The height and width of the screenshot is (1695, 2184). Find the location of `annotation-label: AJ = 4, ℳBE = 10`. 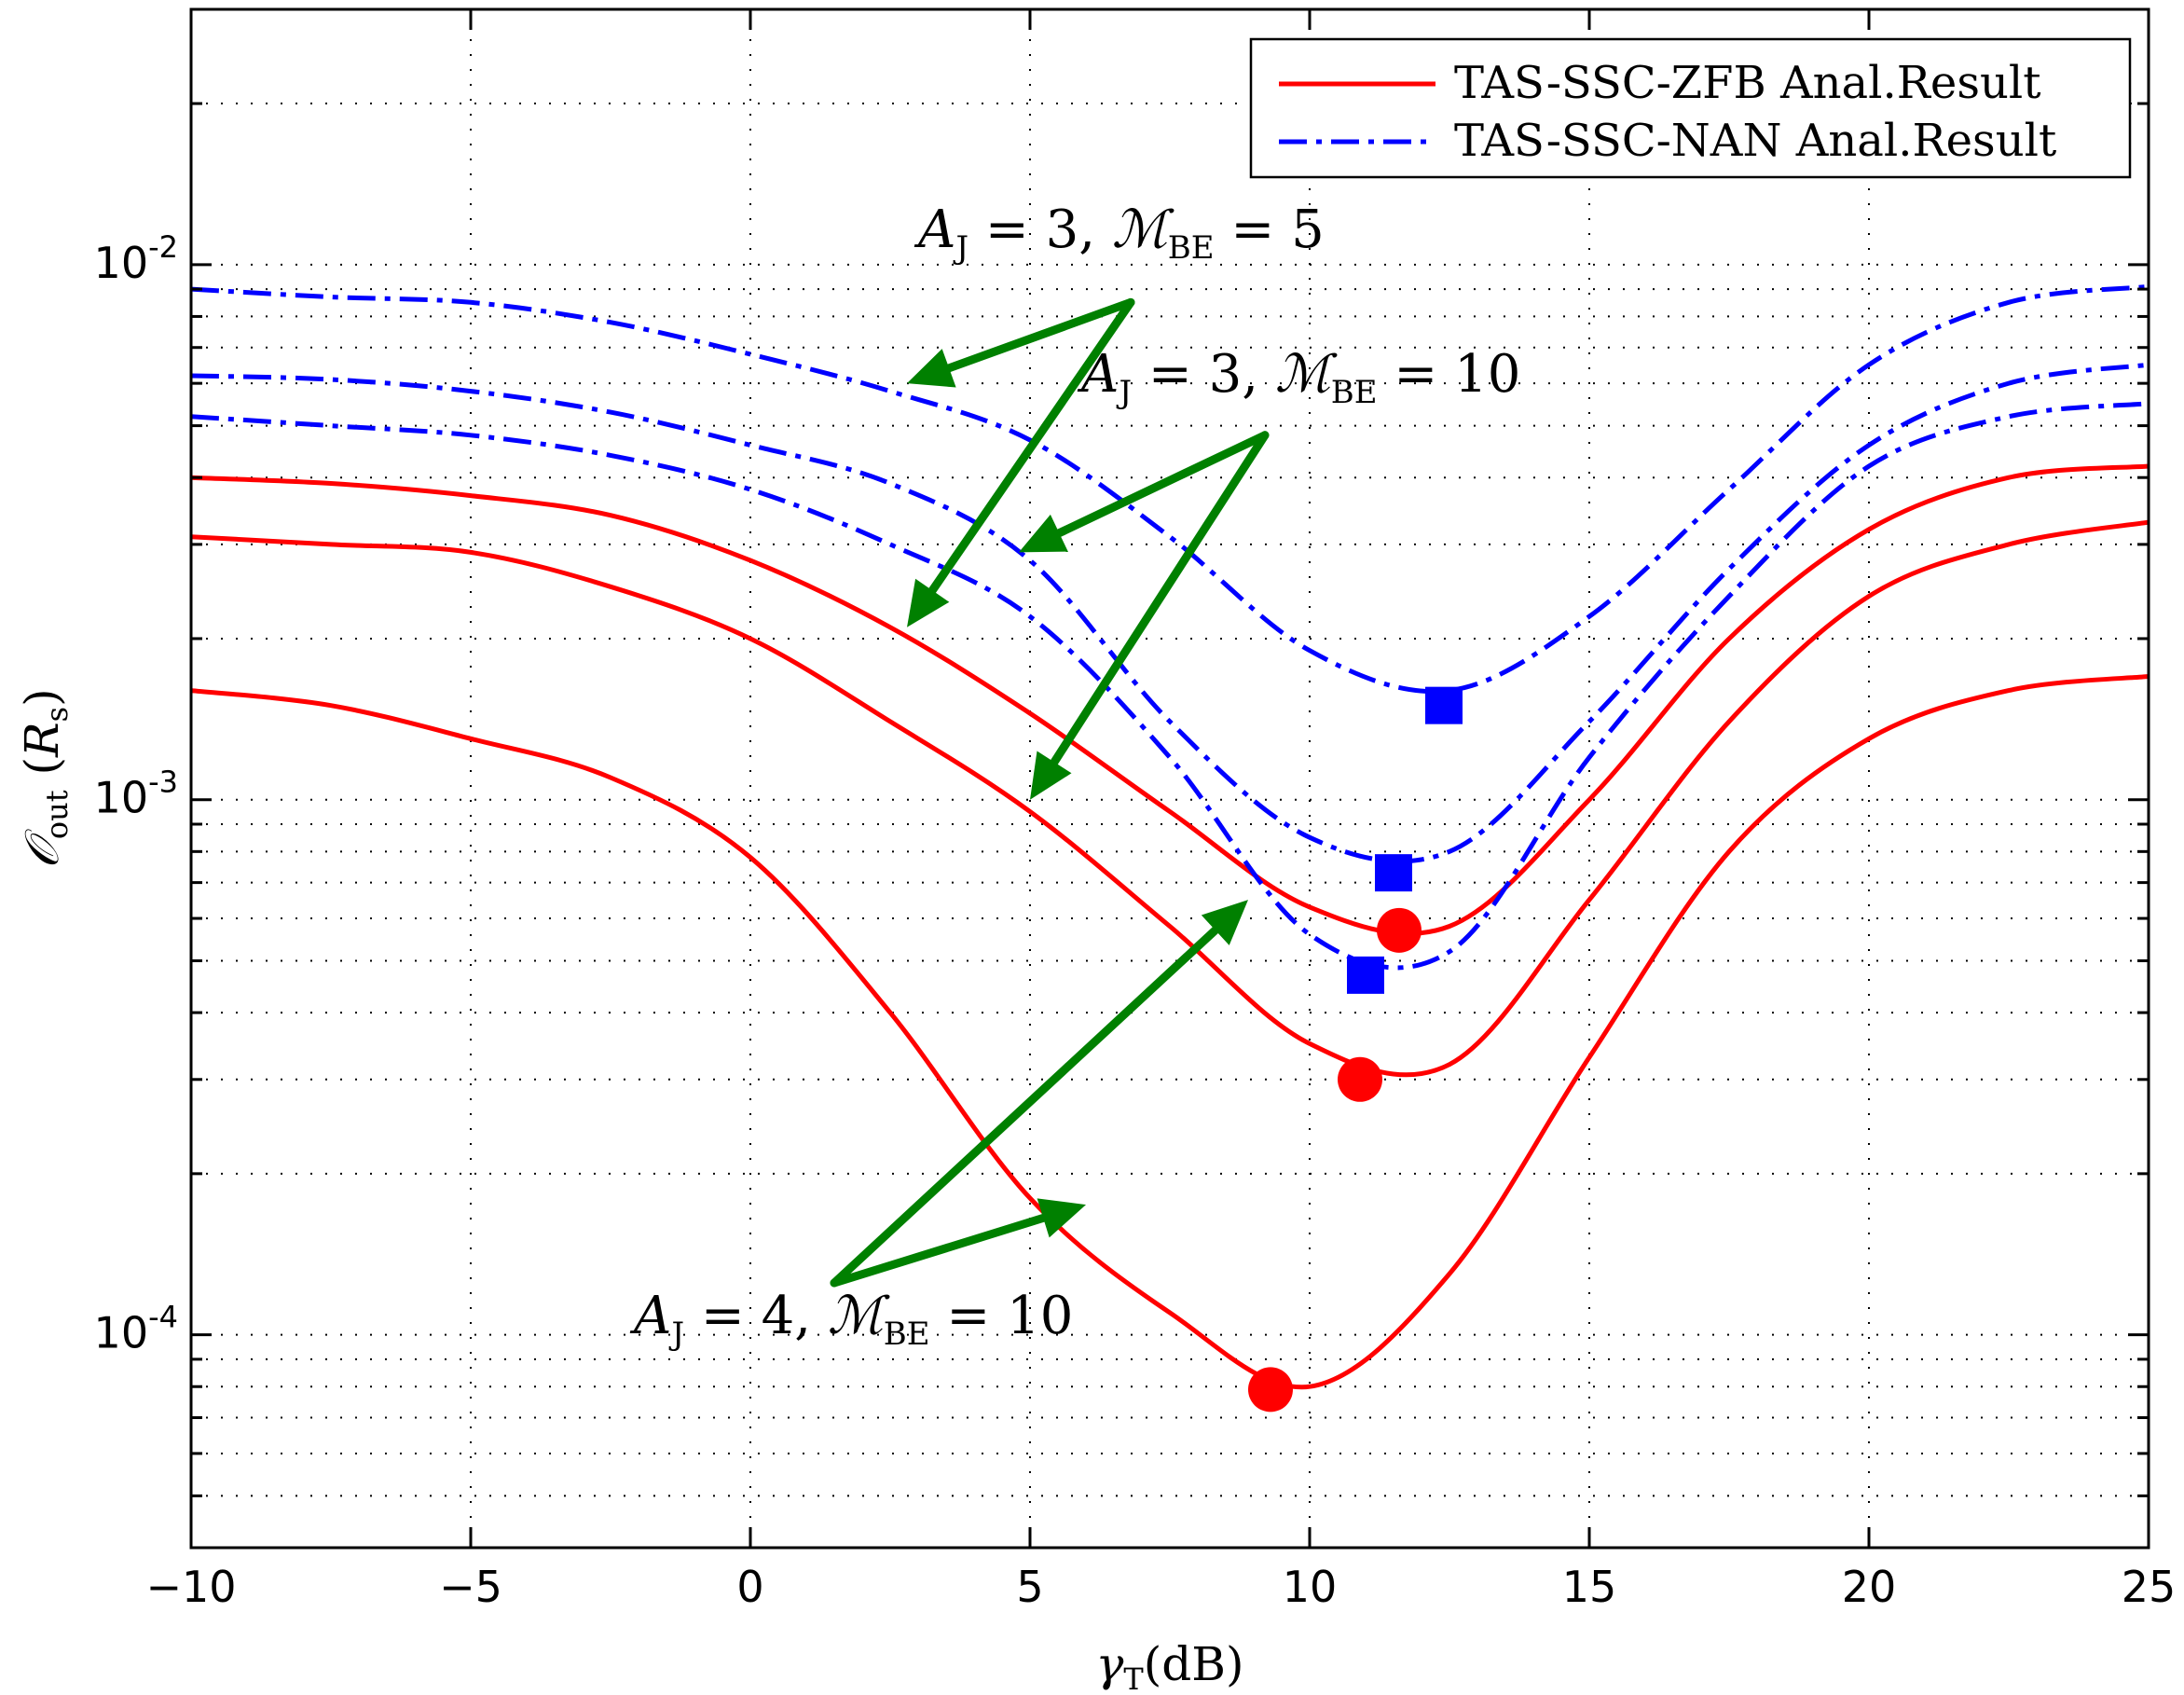

annotation-label: AJ = 4, ℳBE = 10 is located at coordinates (851, 1319).